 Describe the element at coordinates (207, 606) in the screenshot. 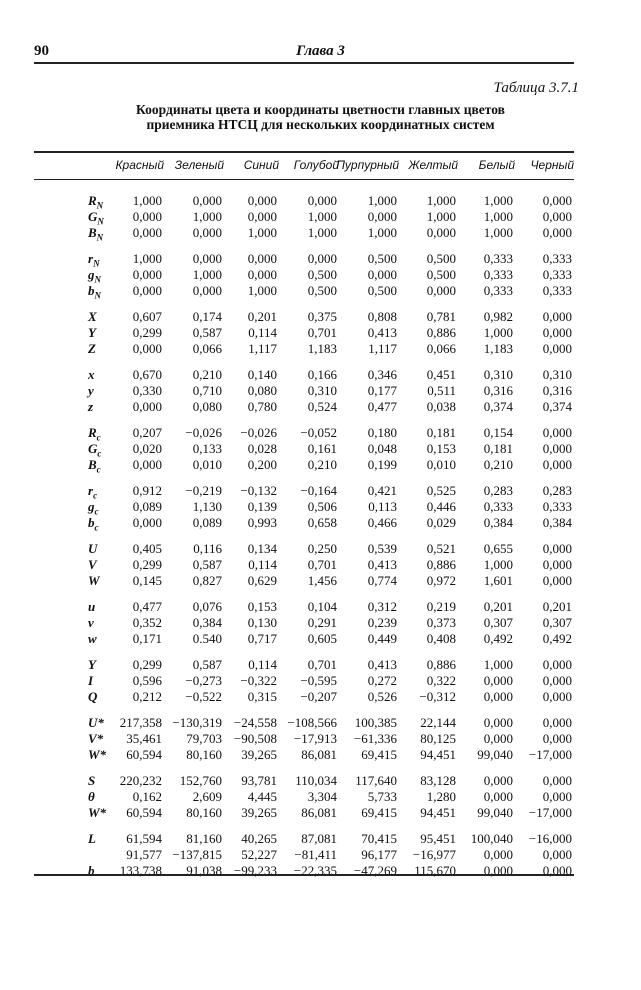

I see `table-cell: 0,076` at that location.